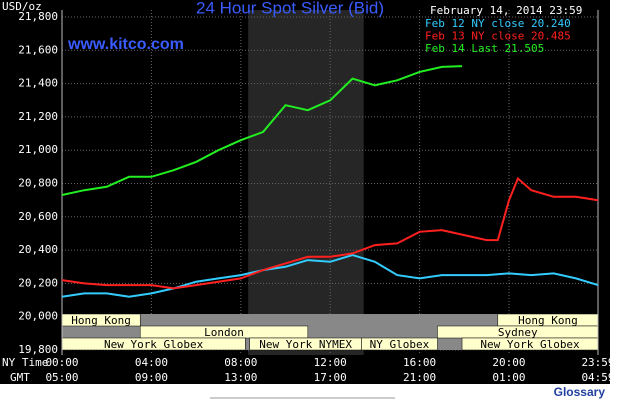 This screenshot has width=625, height=401. I want to click on y-tick-label: 21,600, so click(38, 49).